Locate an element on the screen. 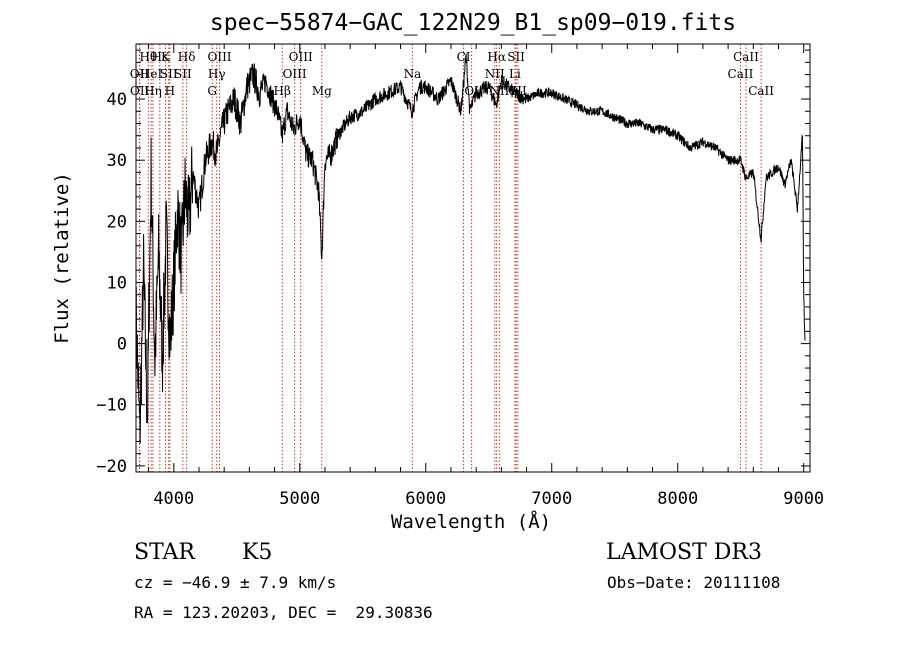 This screenshot has width=900, height=649. line-label-21: Hα is located at coordinates (496, 57).